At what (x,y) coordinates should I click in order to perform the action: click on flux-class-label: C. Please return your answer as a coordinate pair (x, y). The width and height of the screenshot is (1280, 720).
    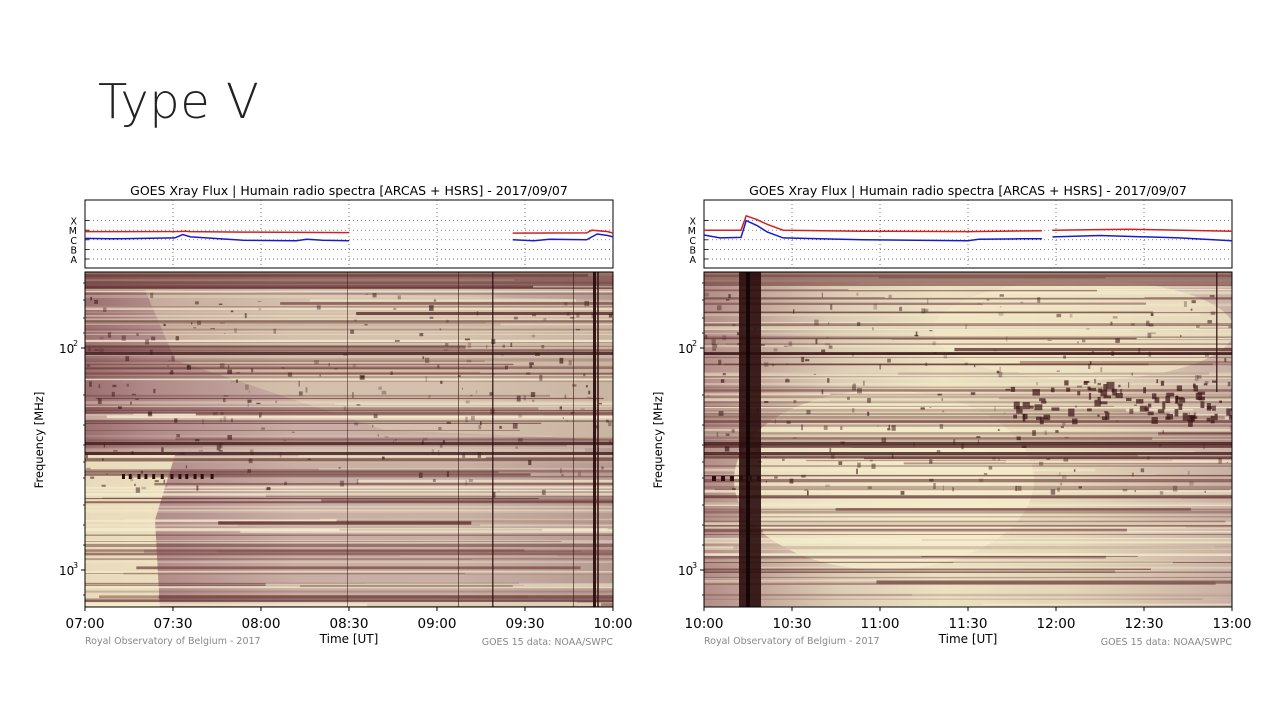
    Looking at the image, I should click on (73, 241).